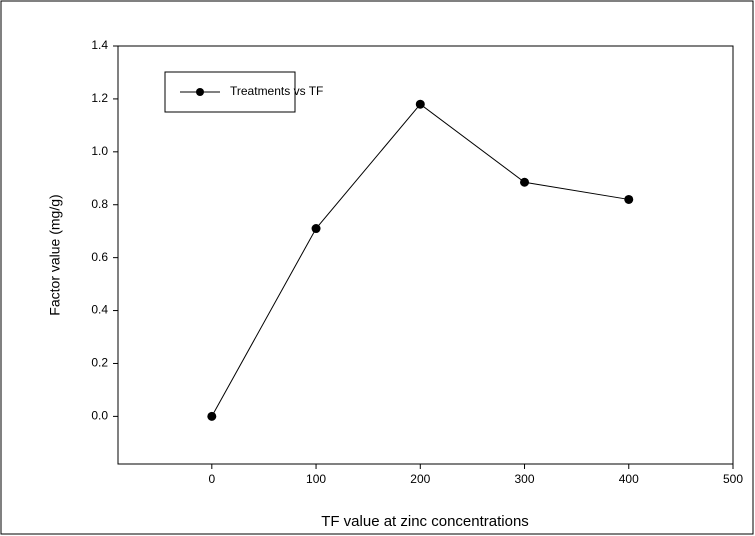 The image size is (755, 536). I want to click on y-tick-label: 0.0, so click(99, 416).